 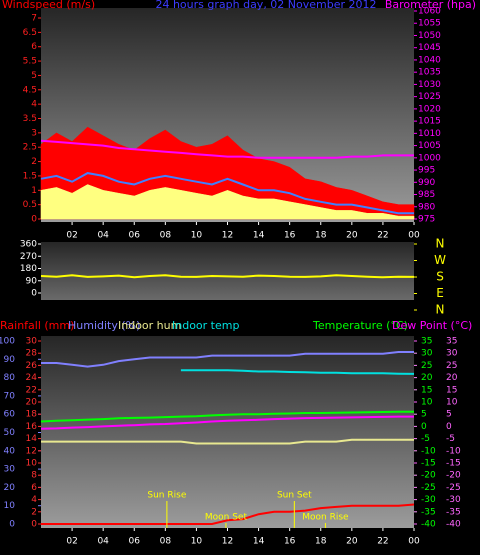 I want to click on y4-tick-label: -25, so click(x=453, y=488).